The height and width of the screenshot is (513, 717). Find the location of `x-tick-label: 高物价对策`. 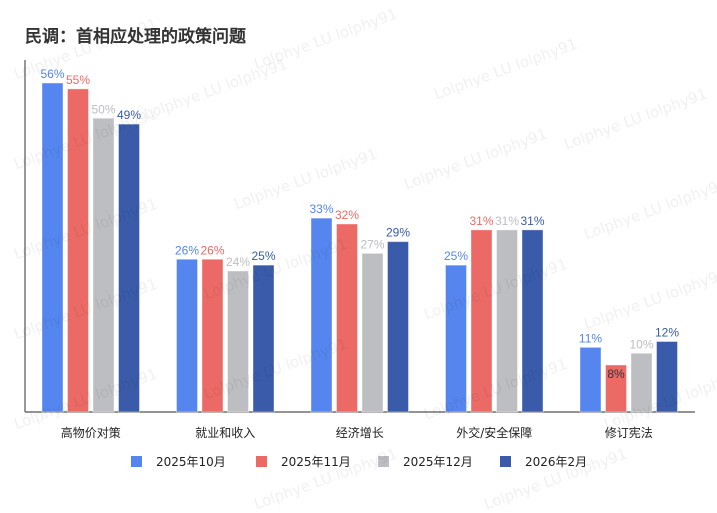

x-tick-label: 高物价对策 is located at coordinates (91, 432).